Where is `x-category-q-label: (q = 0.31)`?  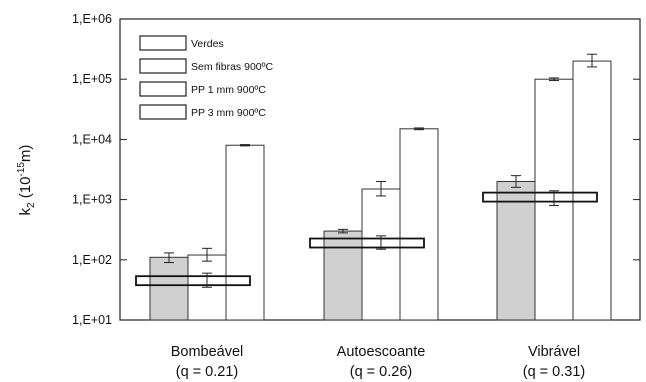 x-category-q-label: (q = 0.31) is located at coordinates (554, 372).